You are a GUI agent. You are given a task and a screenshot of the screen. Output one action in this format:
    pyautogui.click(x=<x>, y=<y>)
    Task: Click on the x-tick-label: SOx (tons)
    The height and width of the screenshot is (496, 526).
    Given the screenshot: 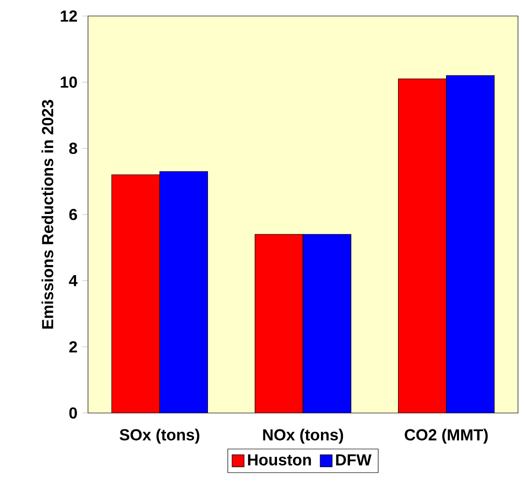 What is the action you would take?
    pyautogui.click(x=160, y=436)
    